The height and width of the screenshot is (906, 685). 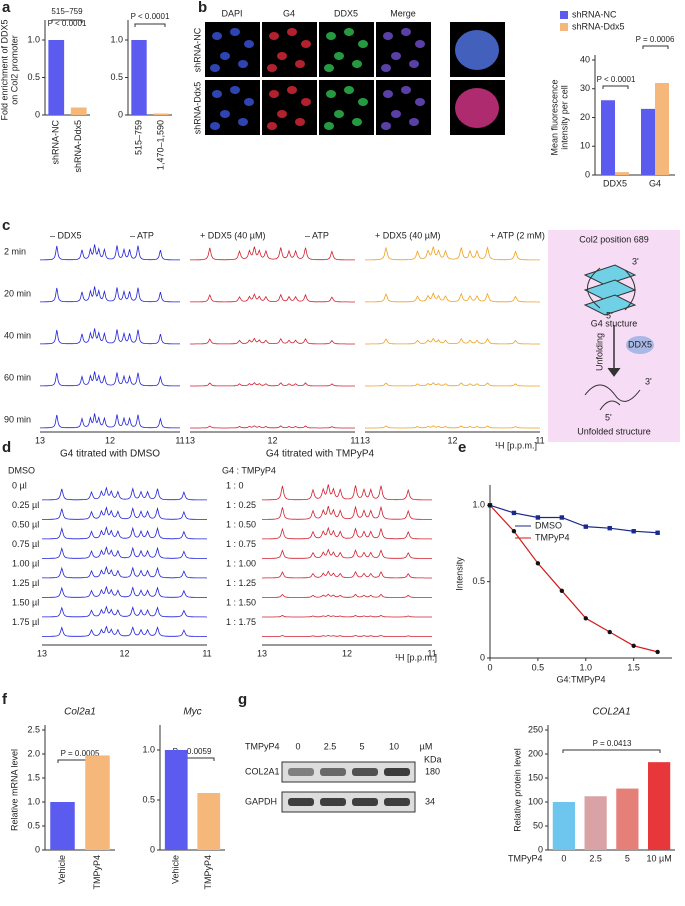 What do you see at coordinates (33, 777) in the screenshot?
I see `y-tick-label: 1.5` at bounding box center [33, 777].